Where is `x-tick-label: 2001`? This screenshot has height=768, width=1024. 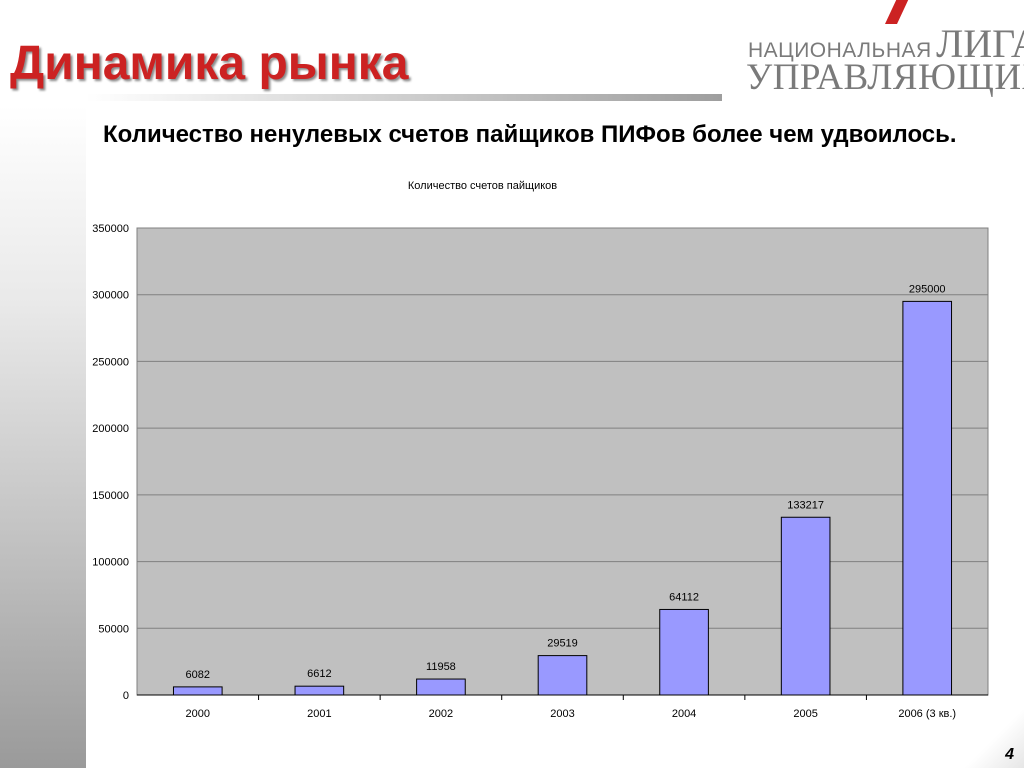 x-tick-label: 2001 is located at coordinates (319, 714).